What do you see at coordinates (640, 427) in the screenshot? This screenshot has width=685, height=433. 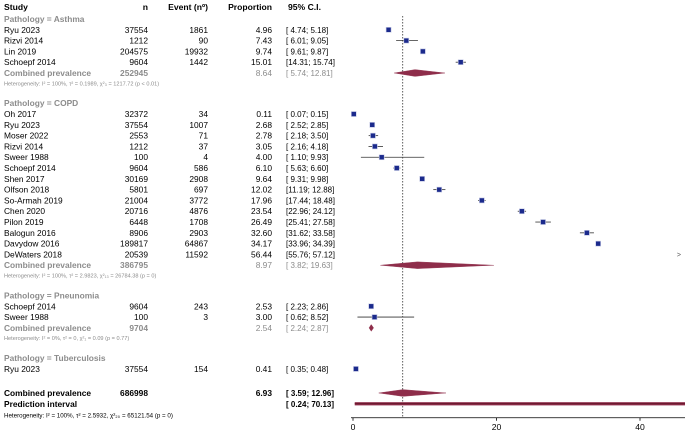 I see `x-tick-label: 40` at bounding box center [640, 427].